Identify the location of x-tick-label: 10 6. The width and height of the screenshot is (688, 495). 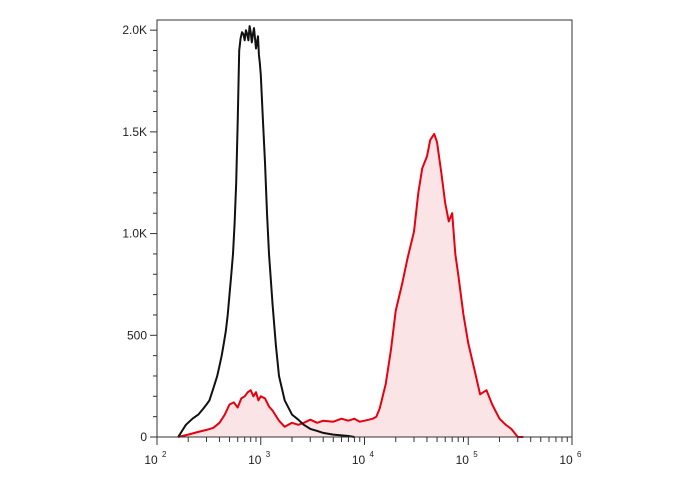
(570, 458).